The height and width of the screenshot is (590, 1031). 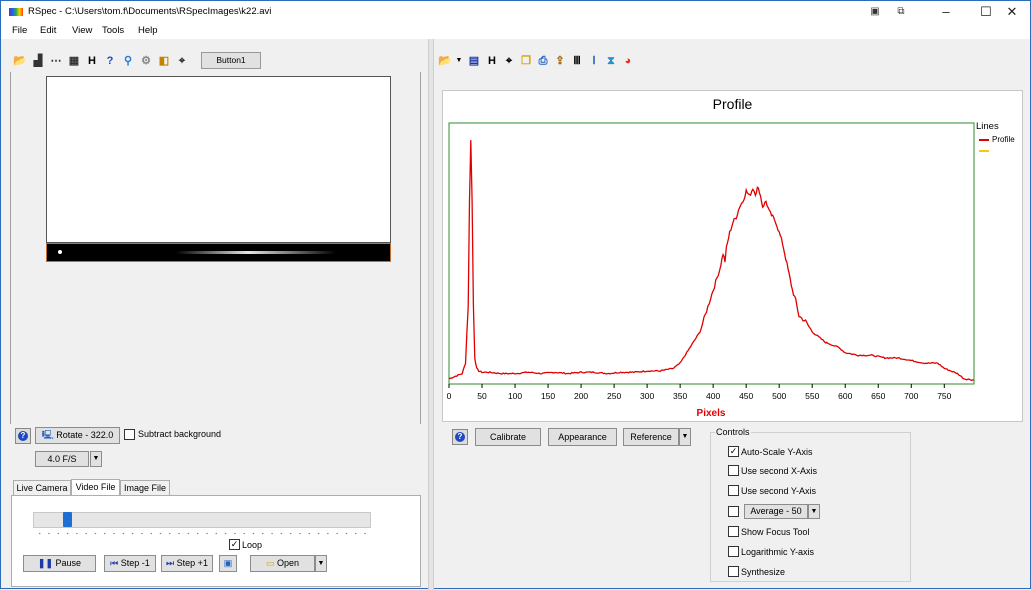 I want to click on video-file-panel, so click(x=216, y=541).